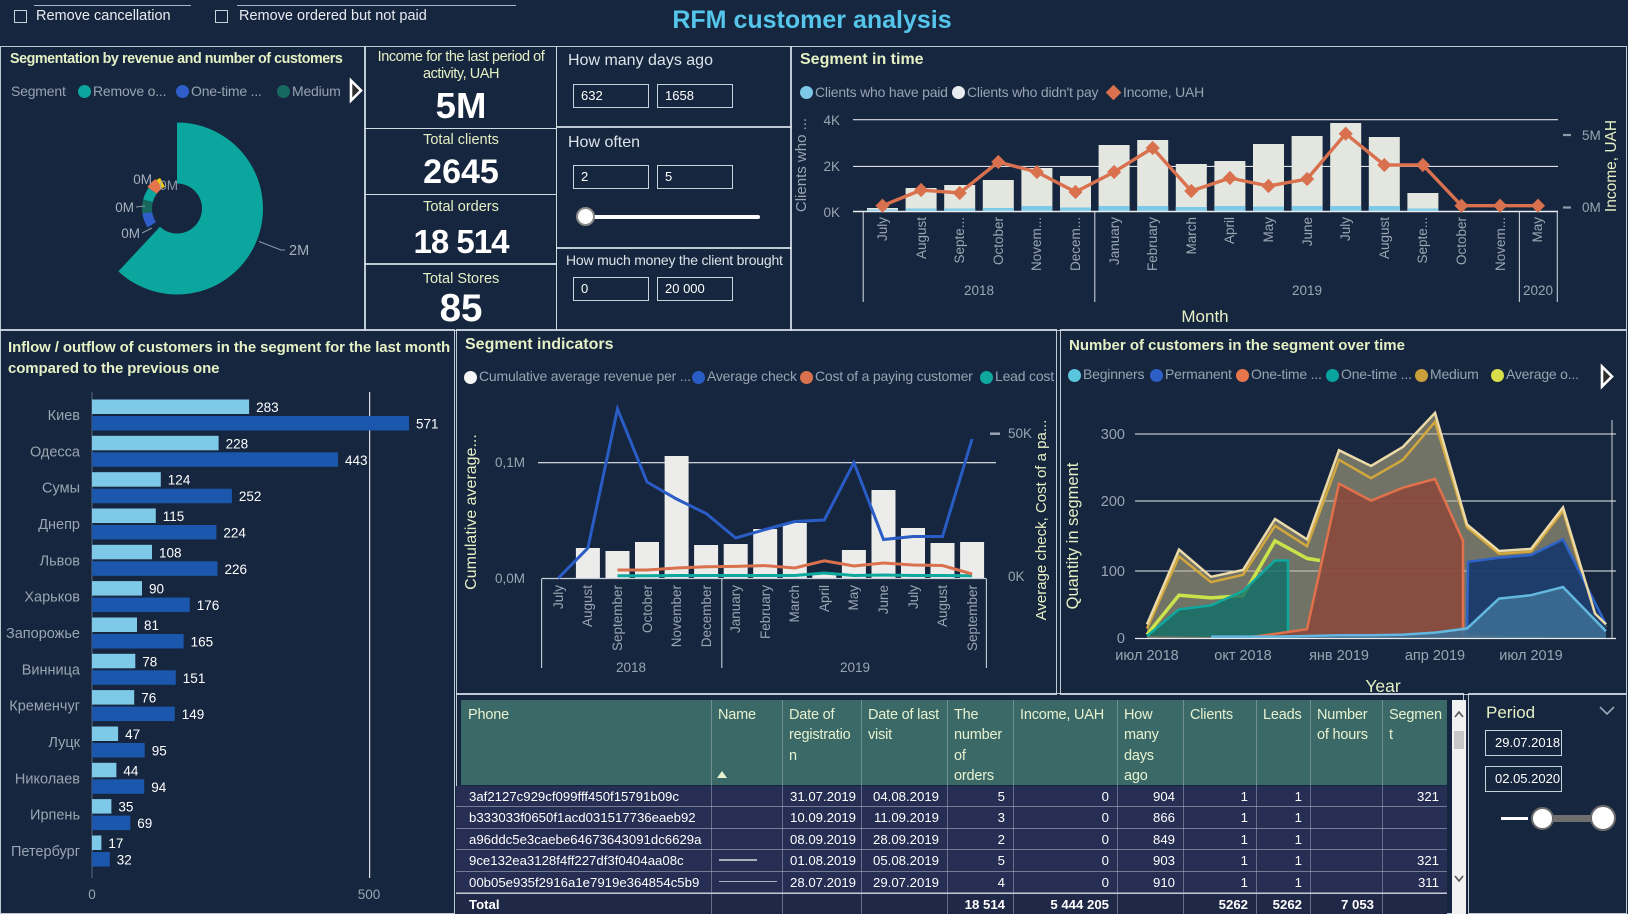 This screenshot has width=1628, height=914. I want to click on svg-text: Киев, so click(64, 416).